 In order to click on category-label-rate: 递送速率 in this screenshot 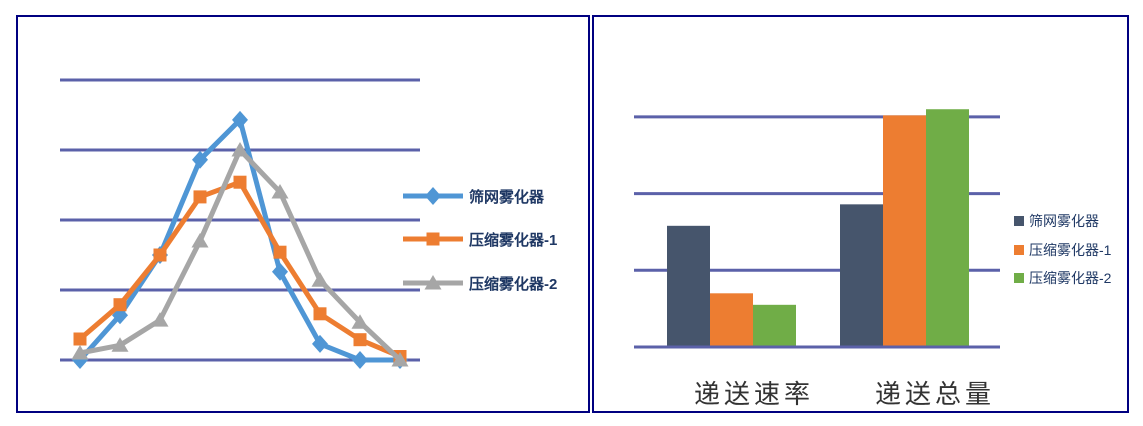, I will do `click(753, 394)`.